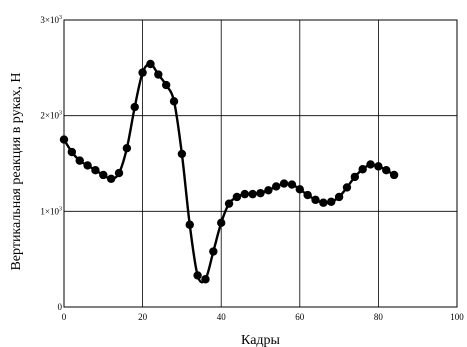 Image resolution: width=467 pixels, height=347 pixels. What do you see at coordinates (143, 317) in the screenshot?
I see `x-tick-label: 20` at bounding box center [143, 317].